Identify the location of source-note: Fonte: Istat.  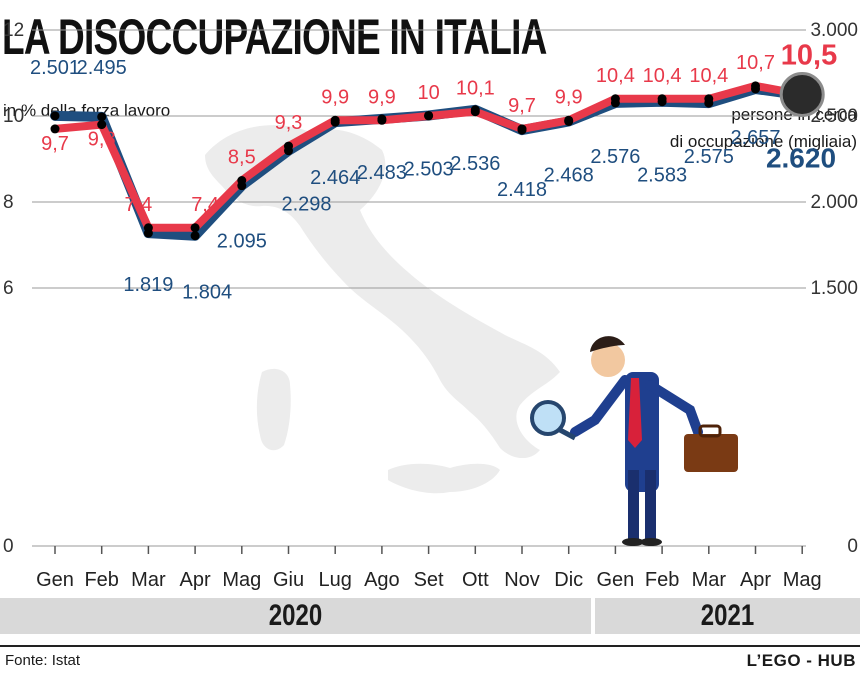
(43, 660).